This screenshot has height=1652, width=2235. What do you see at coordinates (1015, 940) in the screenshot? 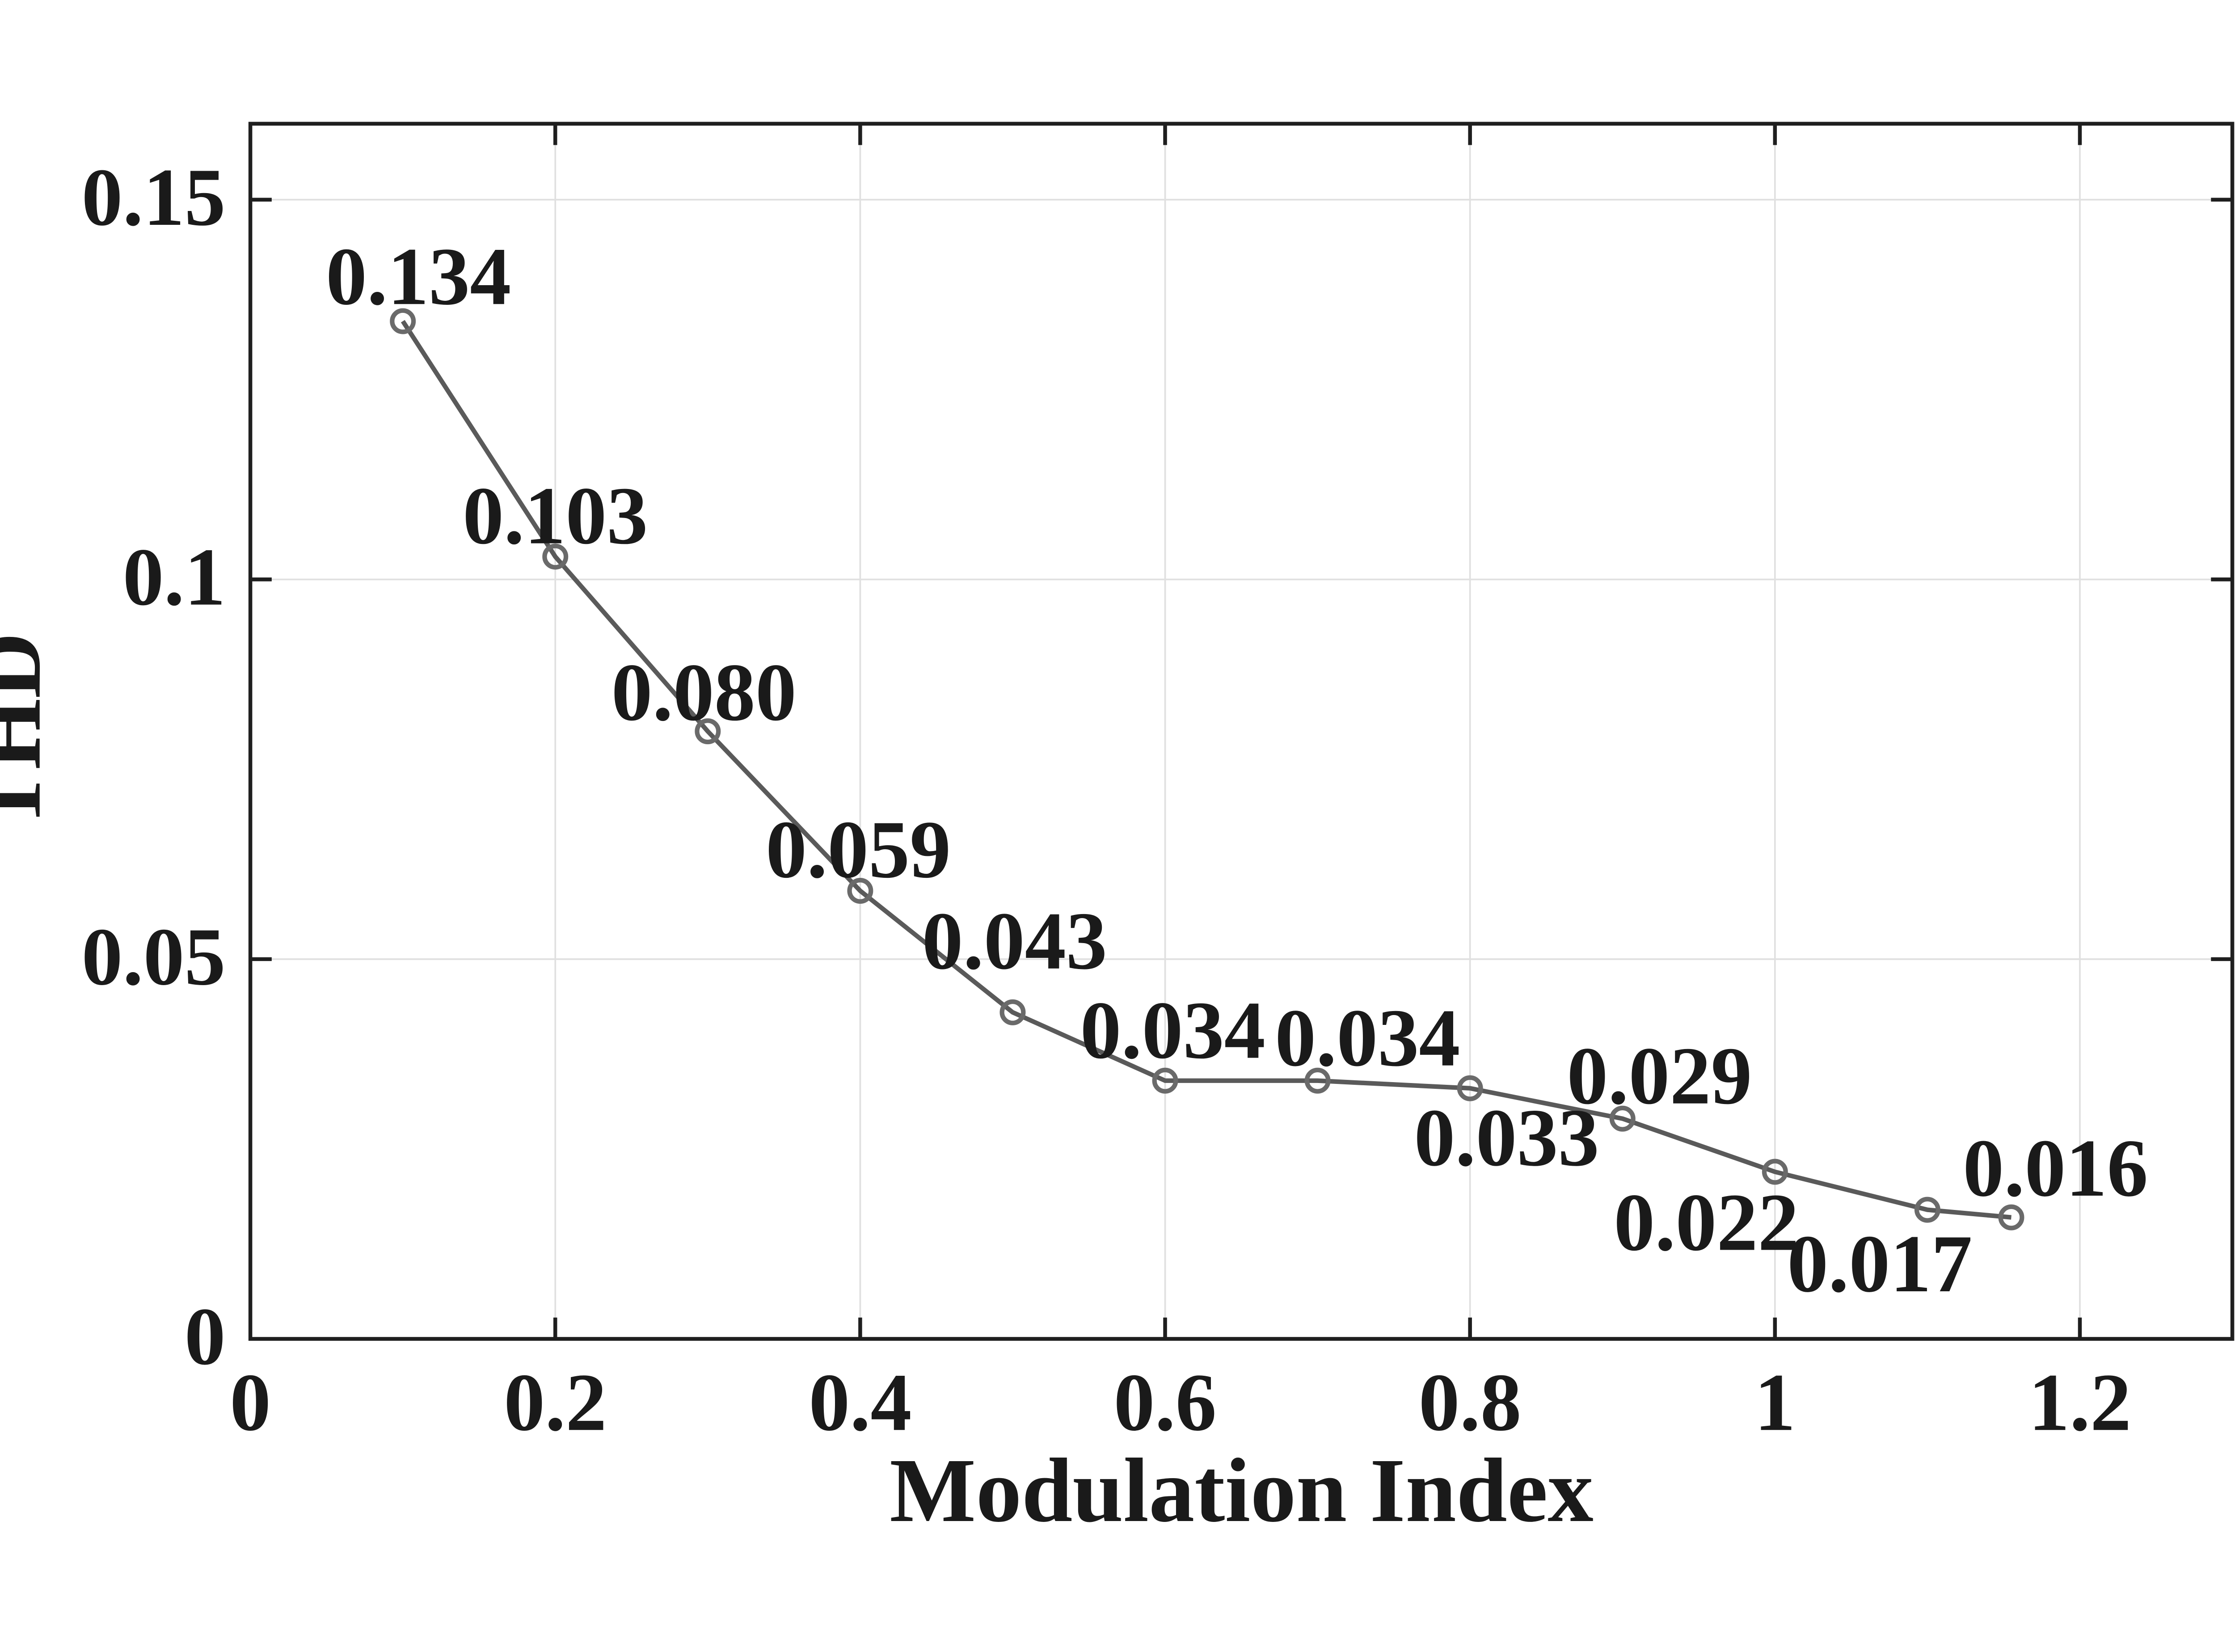
I see `data-point-label: 0.043` at bounding box center [1015, 940].